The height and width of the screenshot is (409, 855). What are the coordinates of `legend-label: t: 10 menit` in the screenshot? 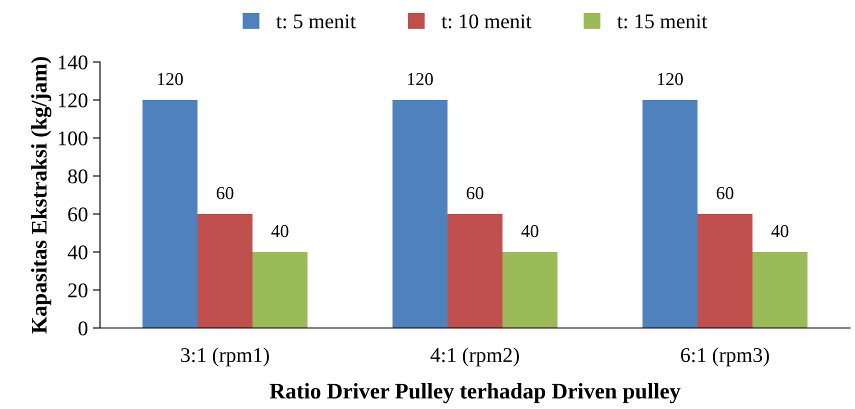 It's located at (487, 21).